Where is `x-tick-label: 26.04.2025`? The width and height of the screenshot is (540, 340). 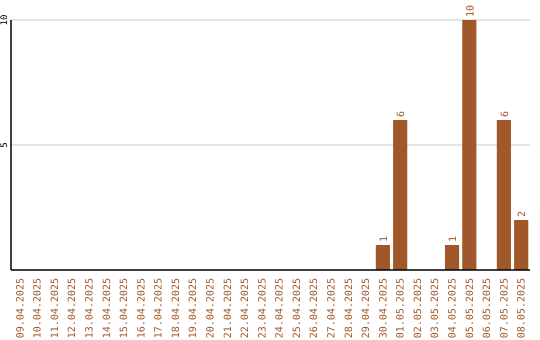
x-tick-label: 26.04.2025 is located at coordinates (314, 308).